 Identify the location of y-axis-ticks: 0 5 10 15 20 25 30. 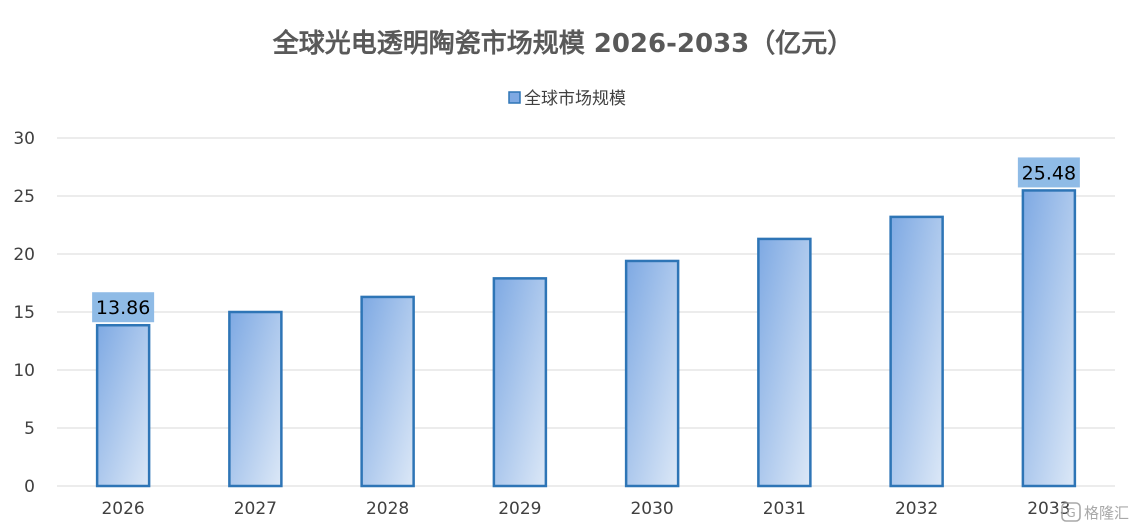
(24, 313).